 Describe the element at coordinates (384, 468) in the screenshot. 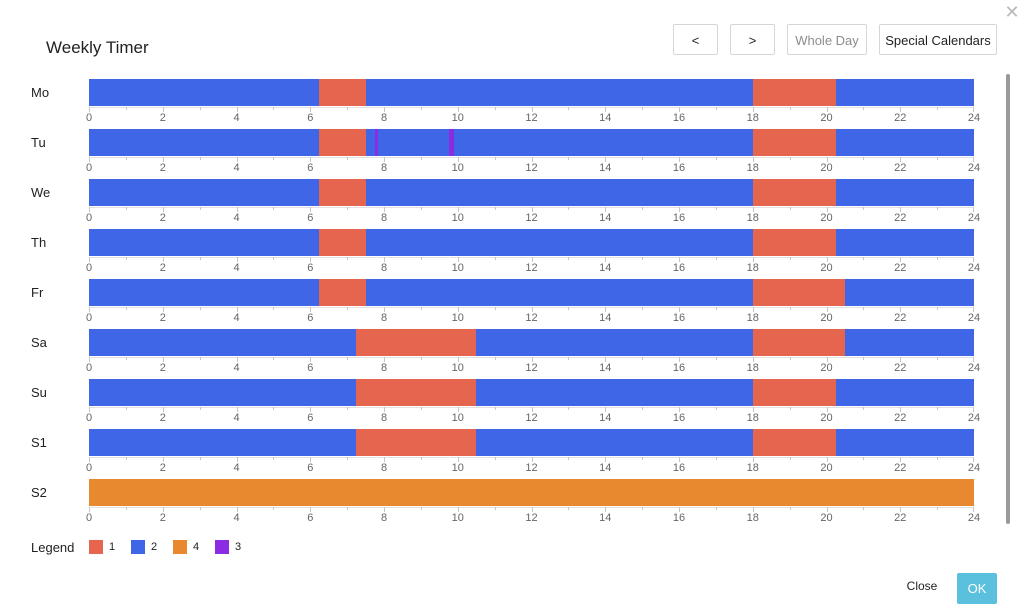

I see `axis-tick-label: 8` at that location.